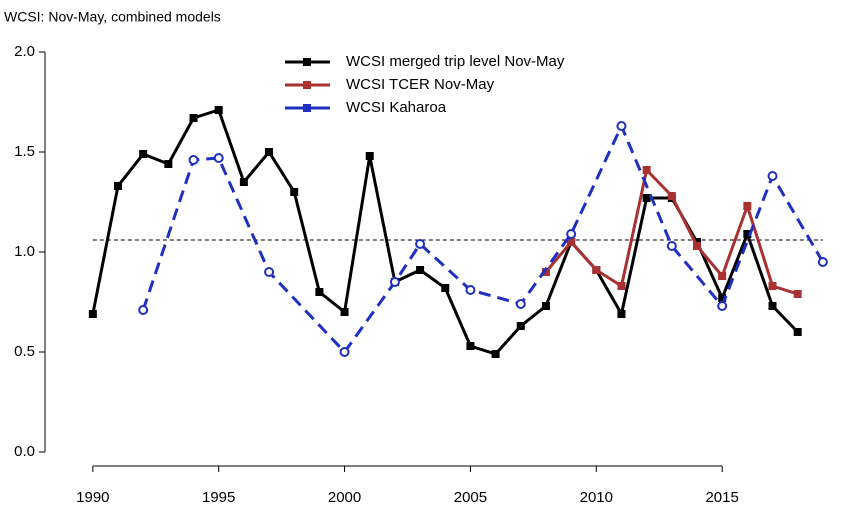 The height and width of the screenshot is (517, 844). What do you see at coordinates (24, 251) in the screenshot?
I see `y-tick-label: 1.0` at bounding box center [24, 251].